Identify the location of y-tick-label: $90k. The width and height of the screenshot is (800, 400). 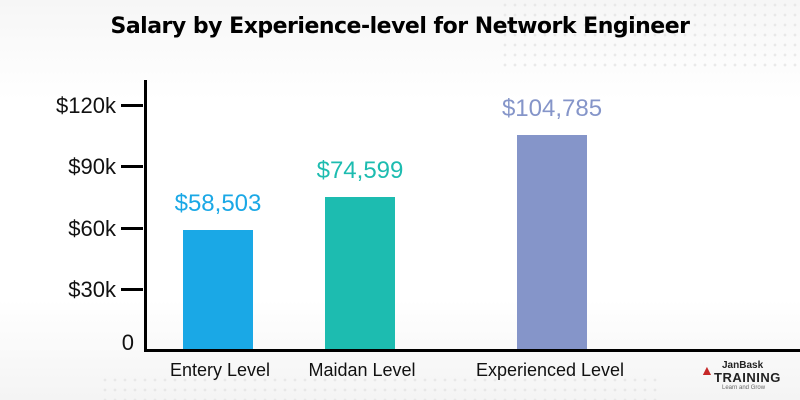
(92, 166).